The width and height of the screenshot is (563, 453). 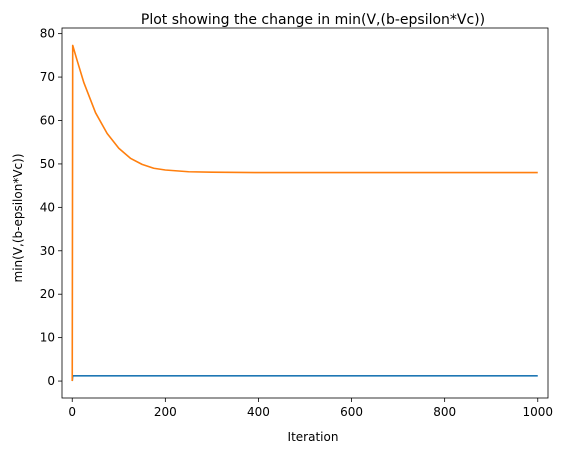 I want to click on y-tick-label: 50, so click(x=47, y=164).